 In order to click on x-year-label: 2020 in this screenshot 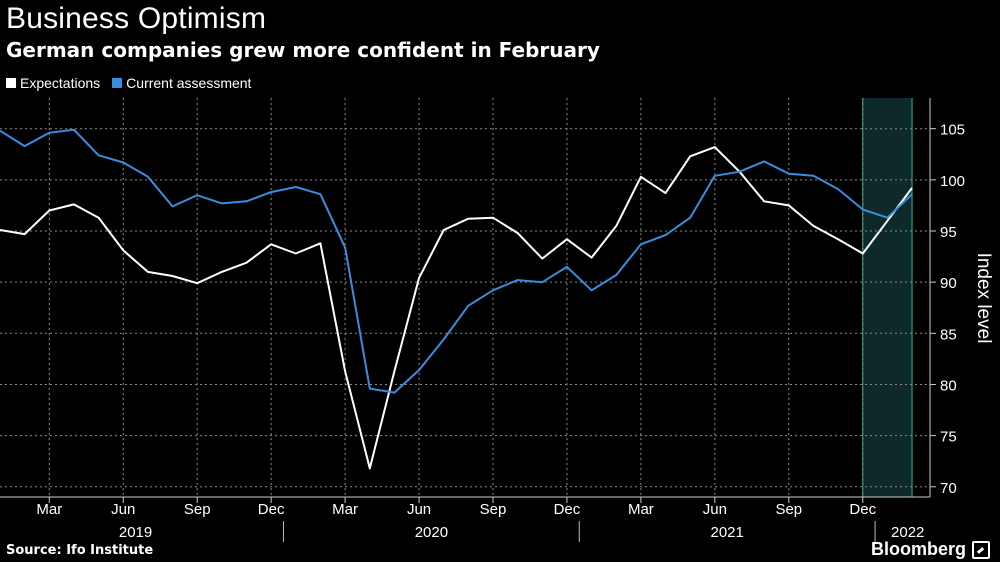, I will do `click(431, 532)`.